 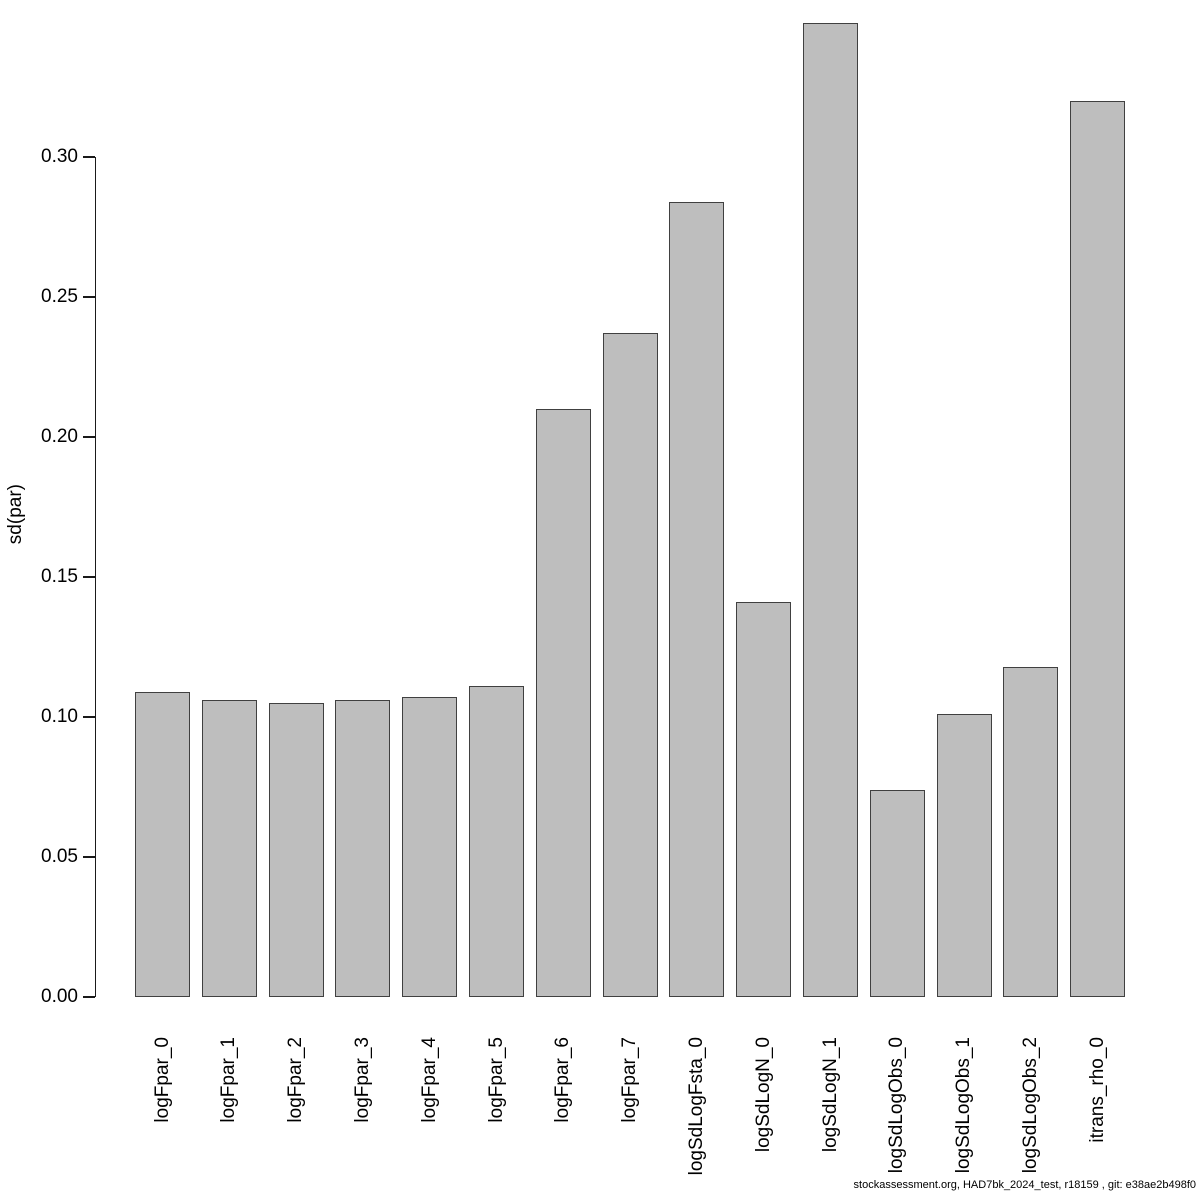 What do you see at coordinates (162, 1080) in the screenshot?
I see `x-axis-label-logFpar_0: logFpar_0` at bounding box center [162, 1080].